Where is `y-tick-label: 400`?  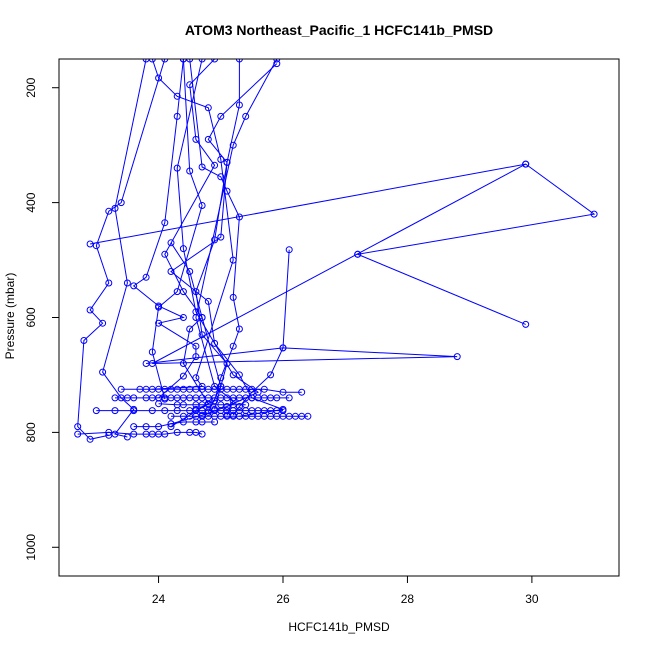
y-tick-label: 400 is located at coordinates (31, 202).